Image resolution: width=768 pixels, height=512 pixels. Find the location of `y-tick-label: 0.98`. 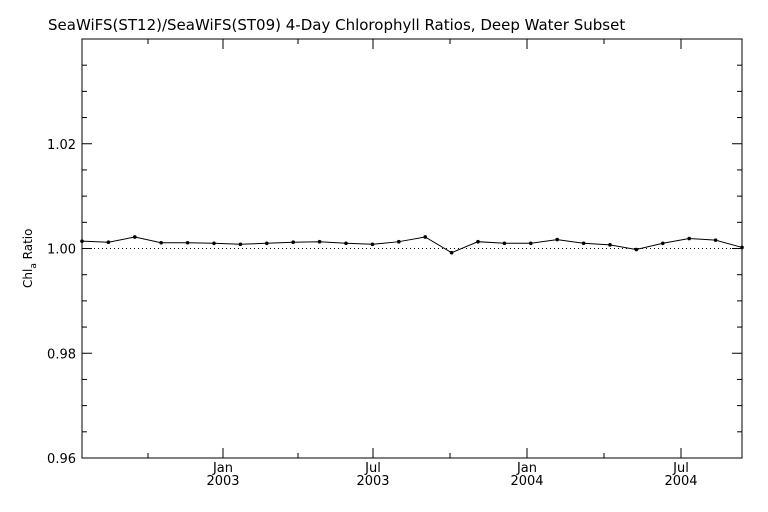

y-tick-label: 0.98 is located at coordinates (61, 354).